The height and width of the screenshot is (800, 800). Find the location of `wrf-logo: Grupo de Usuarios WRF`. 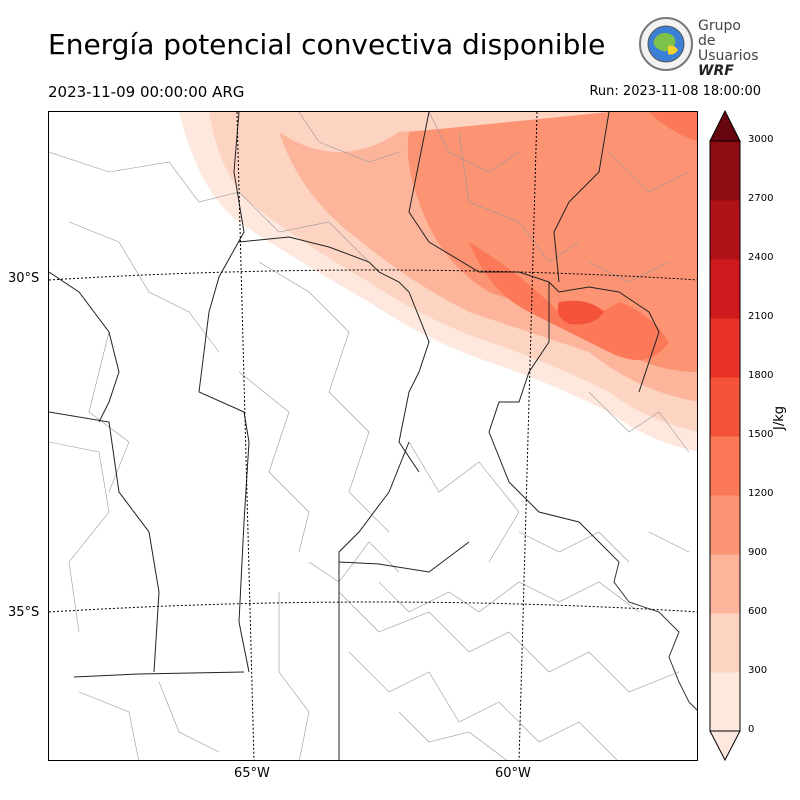

wrf-logo: Grupo de Usuarios WRF is located at coordinates (698, 47).